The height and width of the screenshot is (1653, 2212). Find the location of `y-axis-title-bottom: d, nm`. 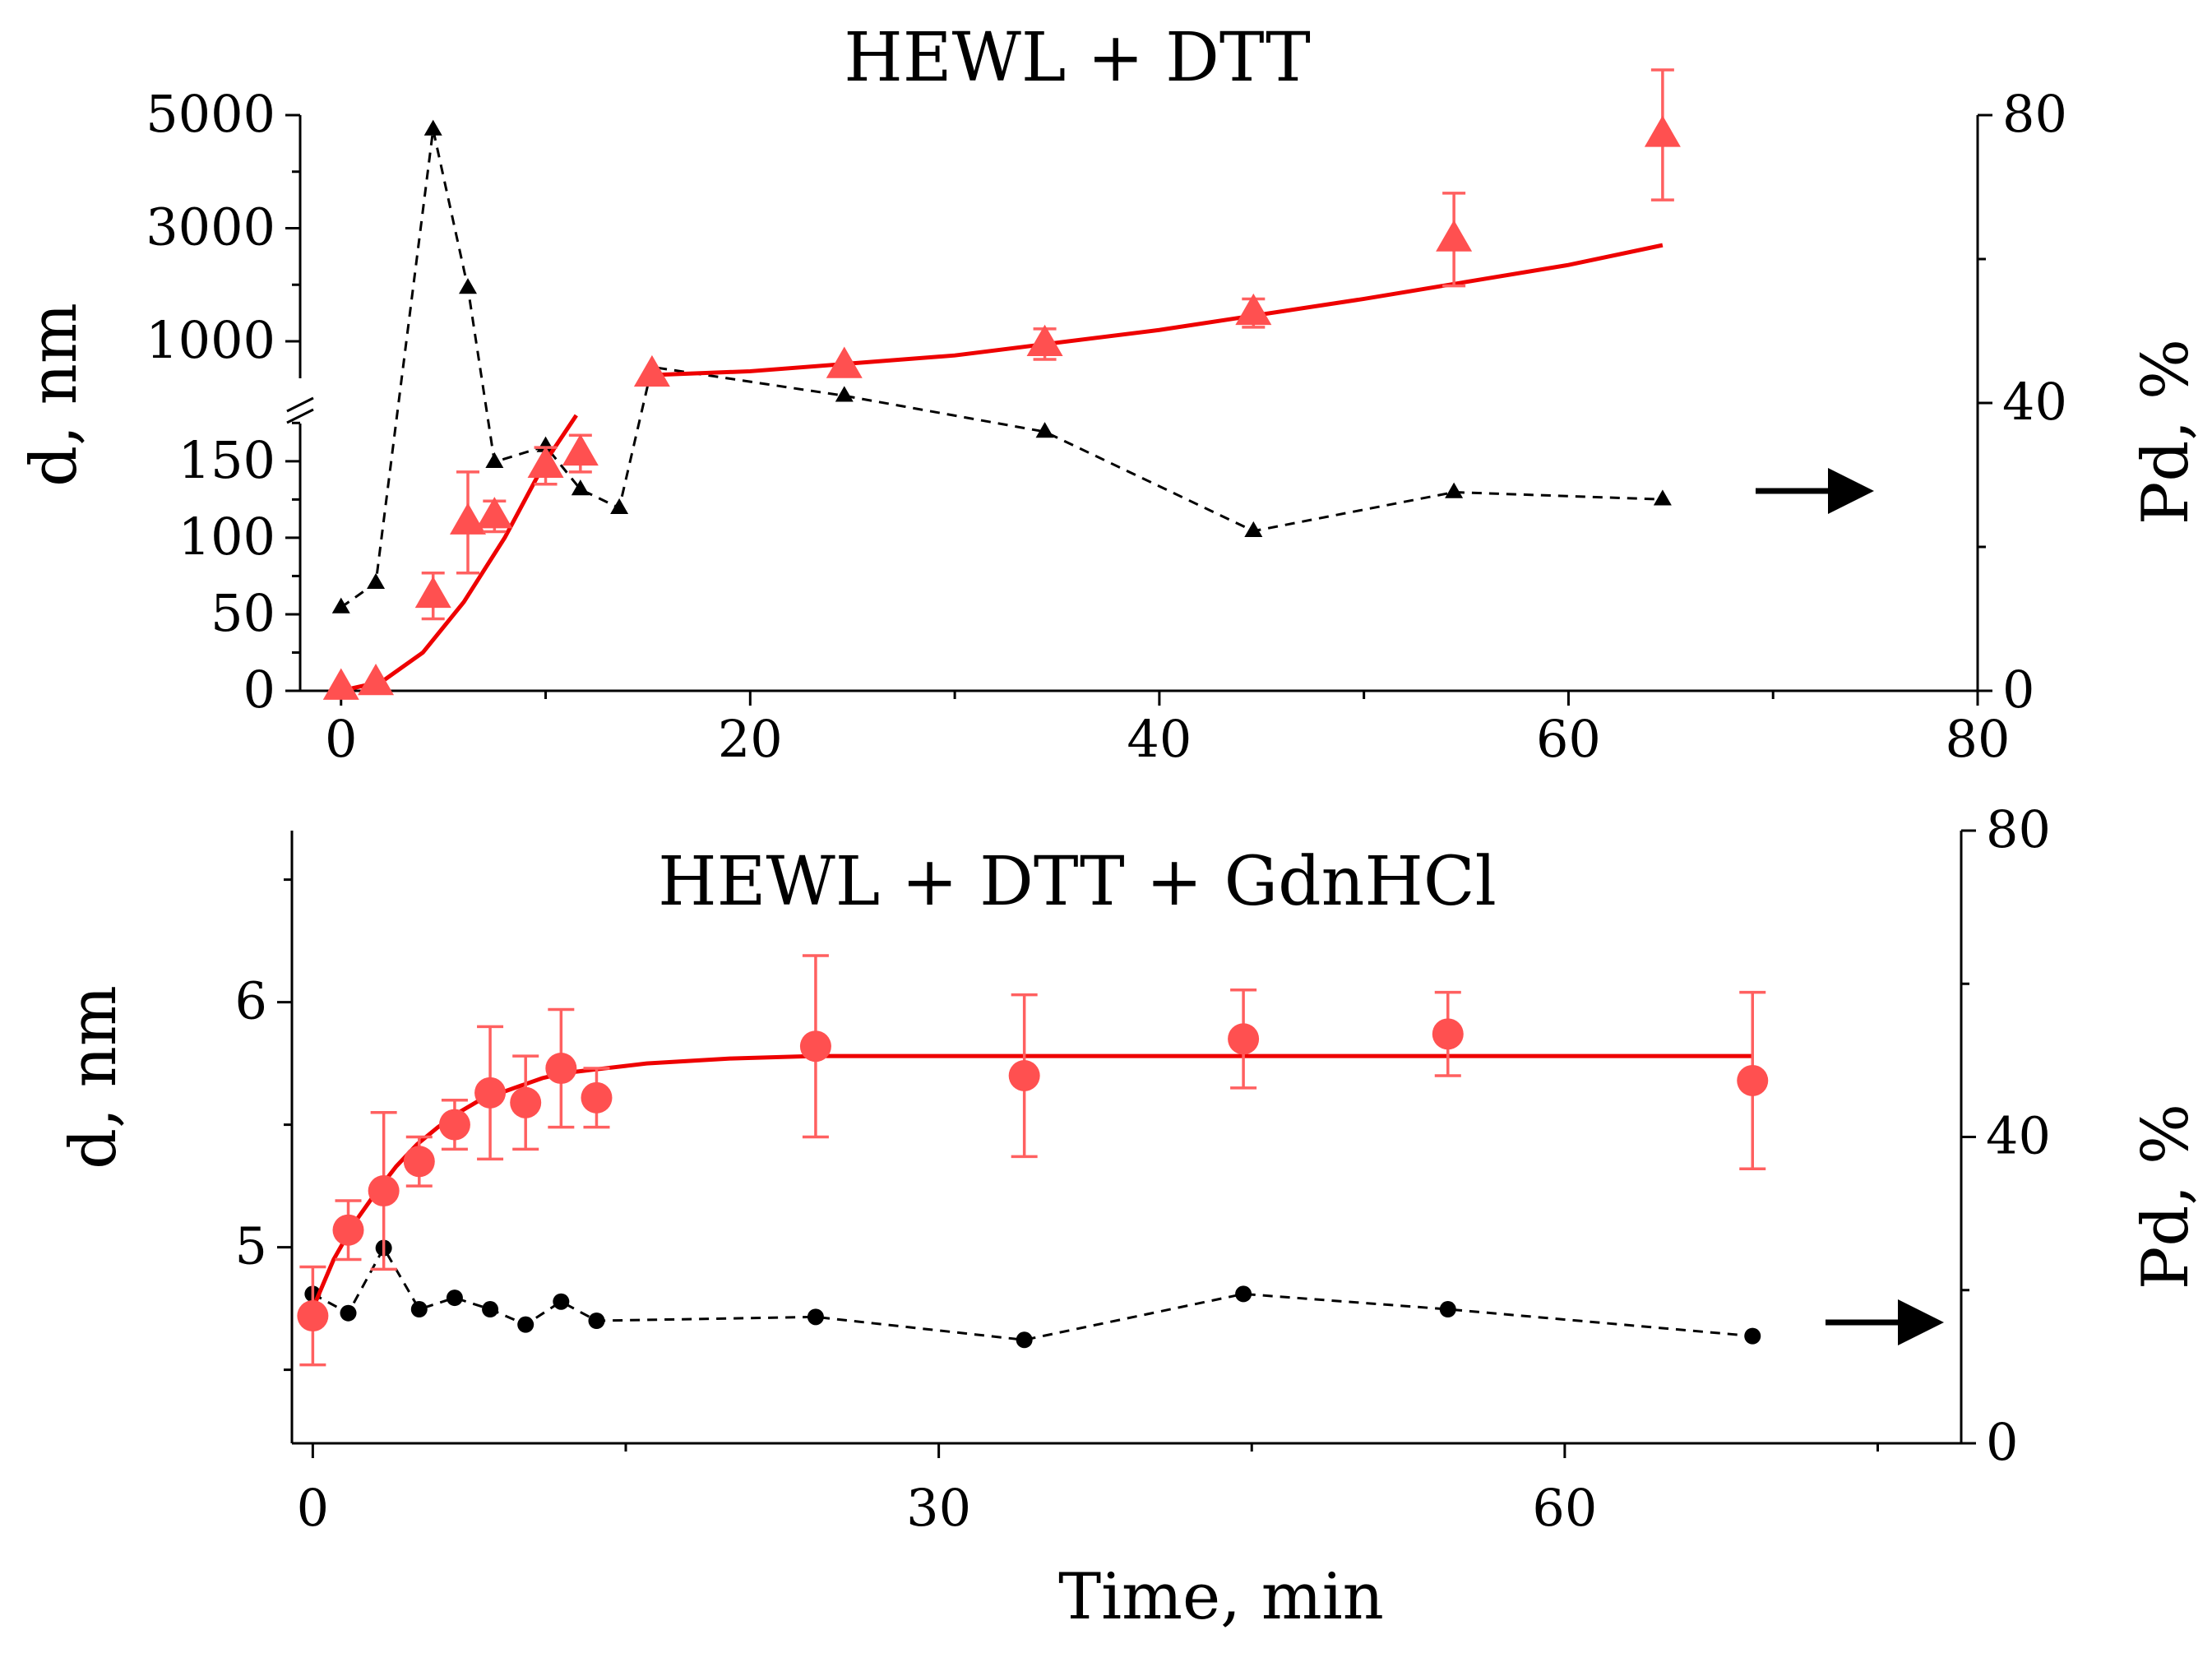

y-axis-title-bottom: d, nm is located at coordinates (94, 1077).